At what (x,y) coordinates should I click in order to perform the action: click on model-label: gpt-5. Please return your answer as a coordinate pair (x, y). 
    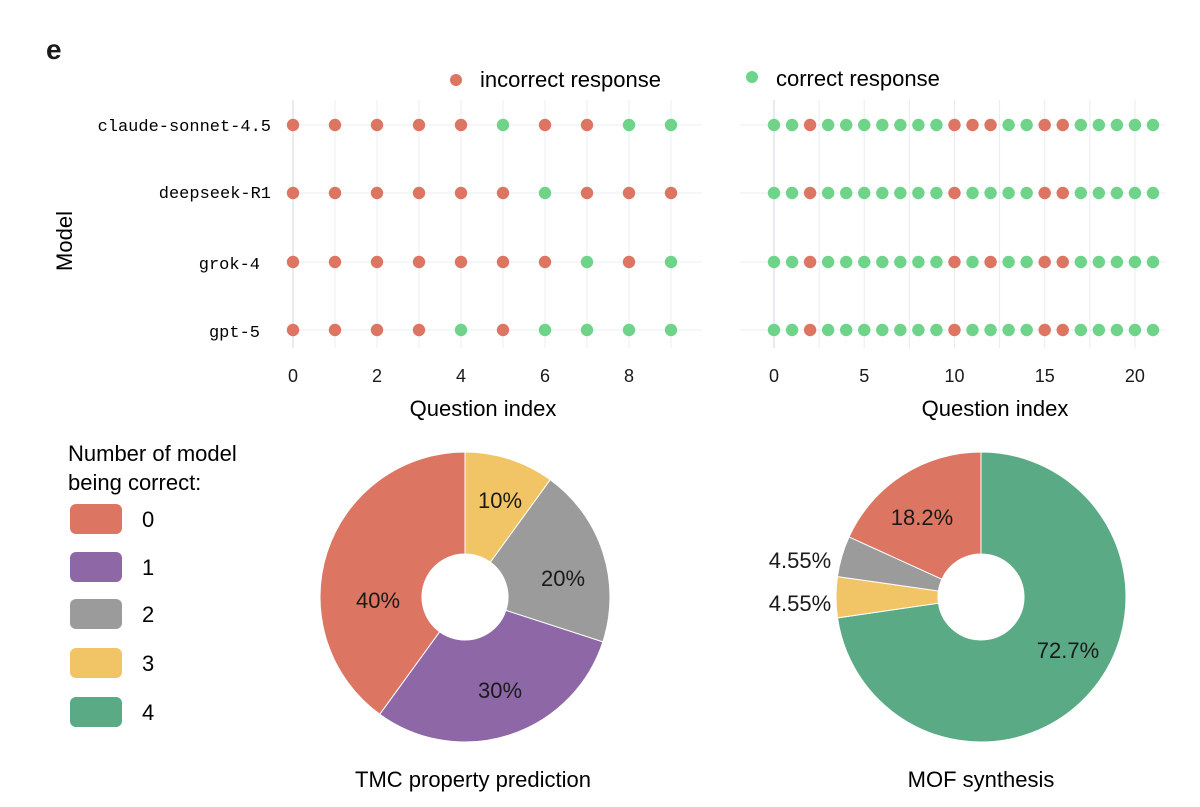
    Looking at the image, I should click on (234, 333).